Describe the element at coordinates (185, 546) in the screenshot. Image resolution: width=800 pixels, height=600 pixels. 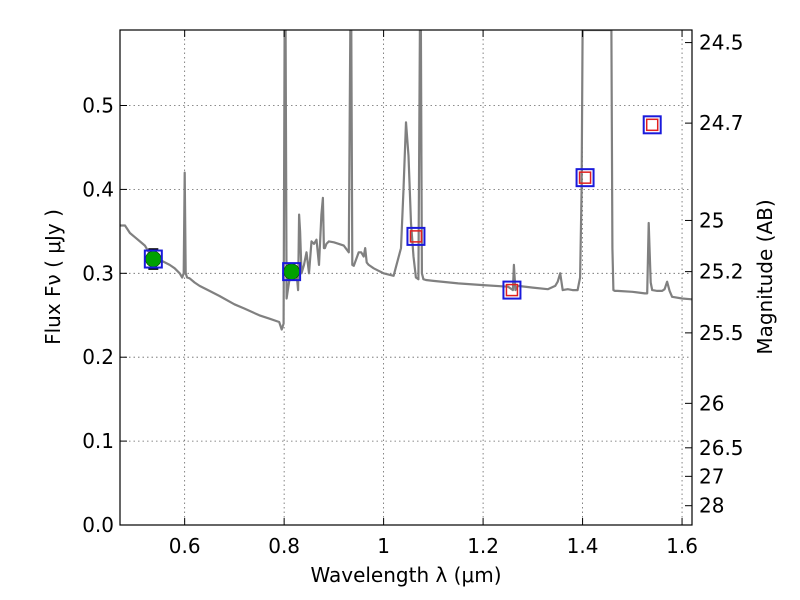
I see `x-tick-label: 0.6` at that location.